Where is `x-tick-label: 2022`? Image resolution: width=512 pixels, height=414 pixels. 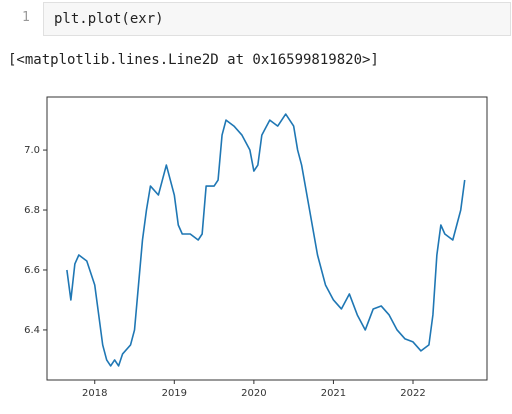
x-tick-label: 2022 is located at coordinates (412, 393).